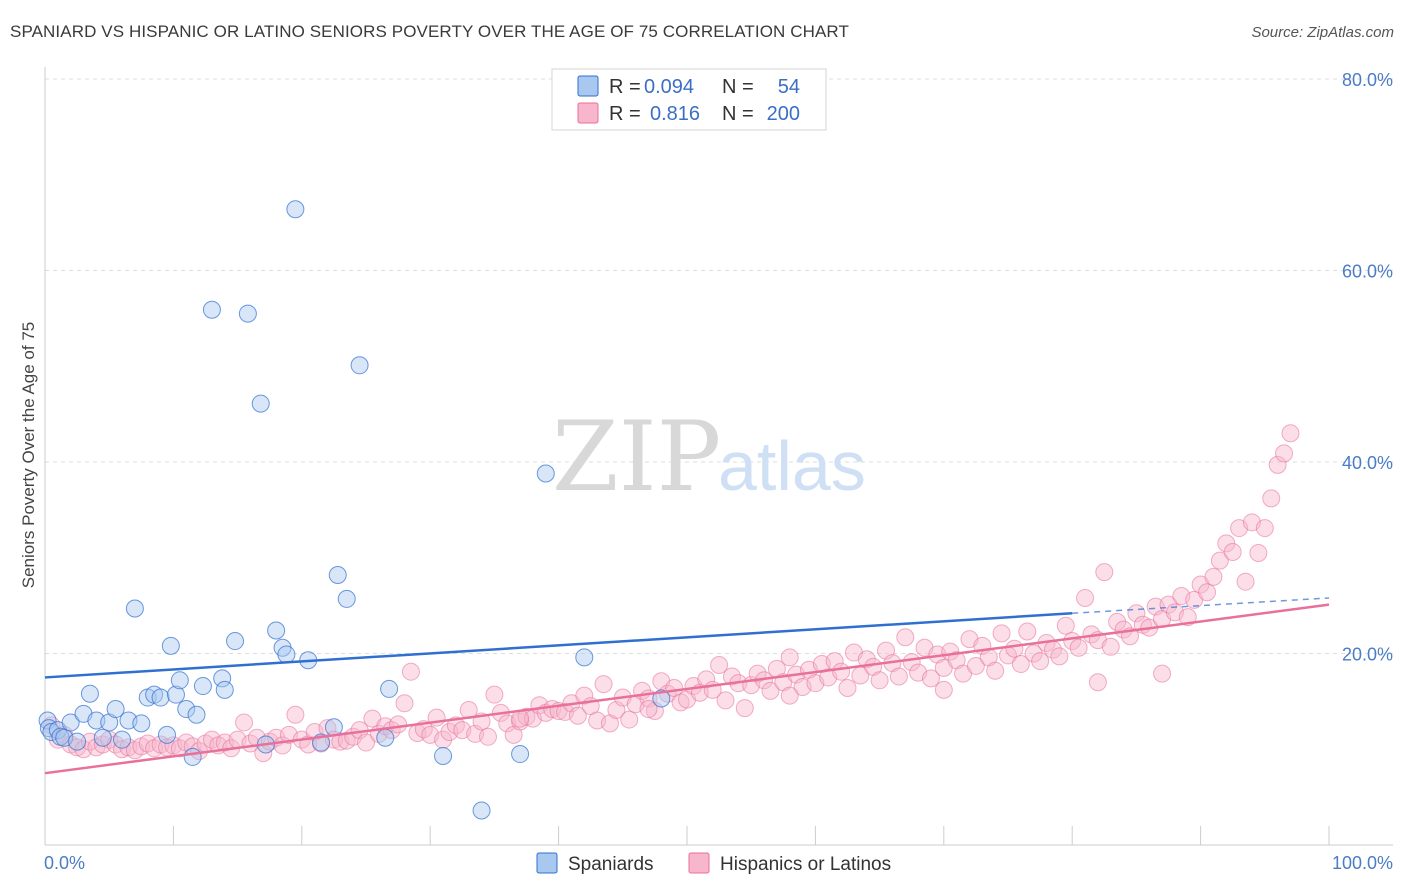  I want to click on legend-r-value-2: 0.816, so click(675, 114).